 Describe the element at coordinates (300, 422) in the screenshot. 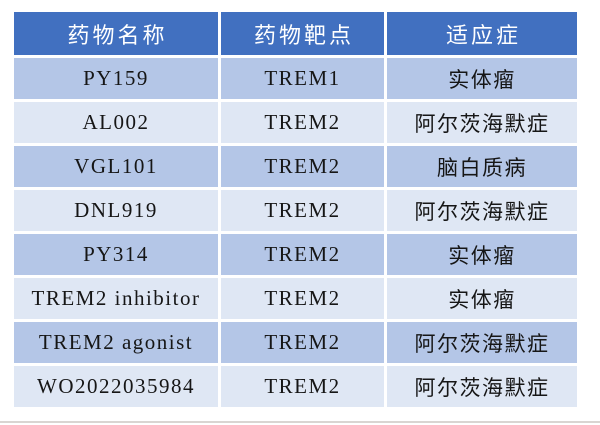

I see `page-bottom-edge-line` at that location.